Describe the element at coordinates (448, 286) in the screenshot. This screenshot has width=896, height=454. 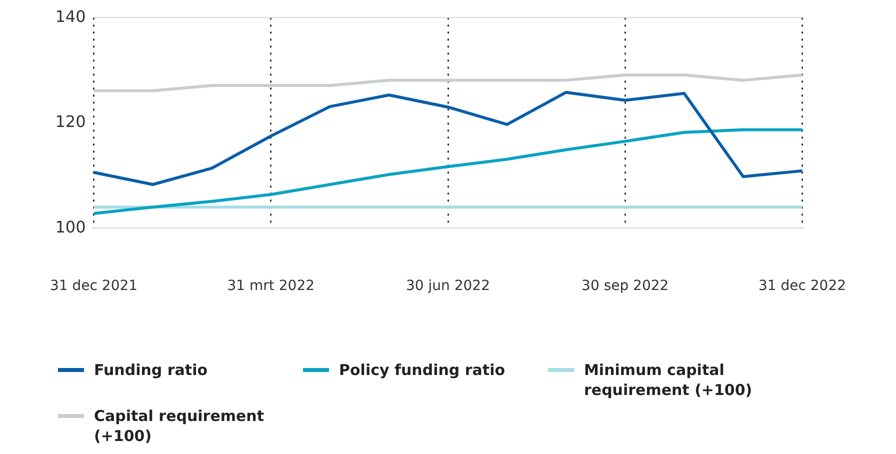
I see `x-tick-label: 30 jun 2022` at that location.